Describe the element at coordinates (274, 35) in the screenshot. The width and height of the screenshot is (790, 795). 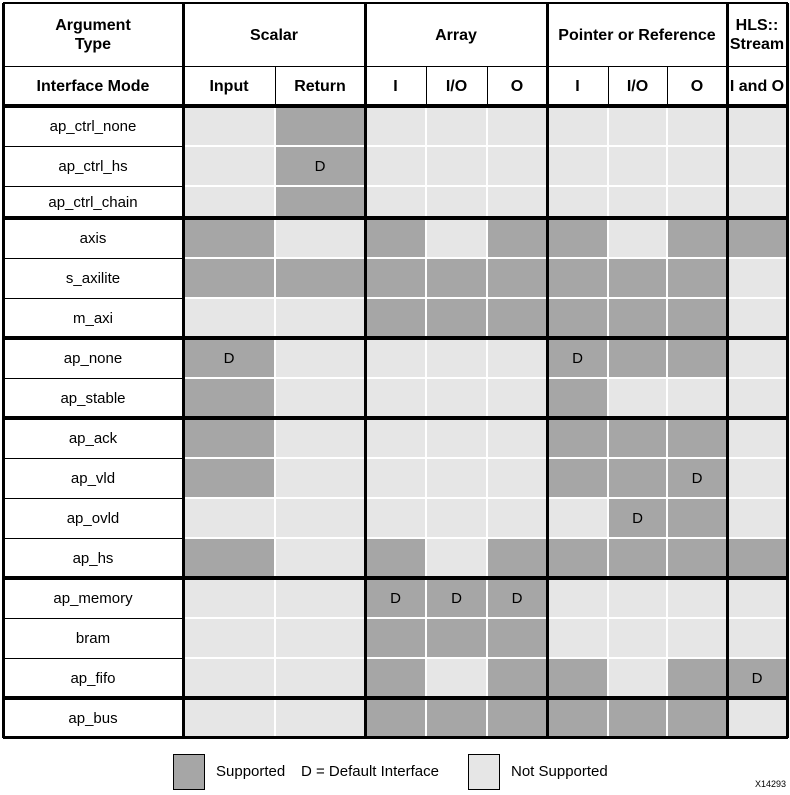
I see `group-header-0: Scalar` at that location.